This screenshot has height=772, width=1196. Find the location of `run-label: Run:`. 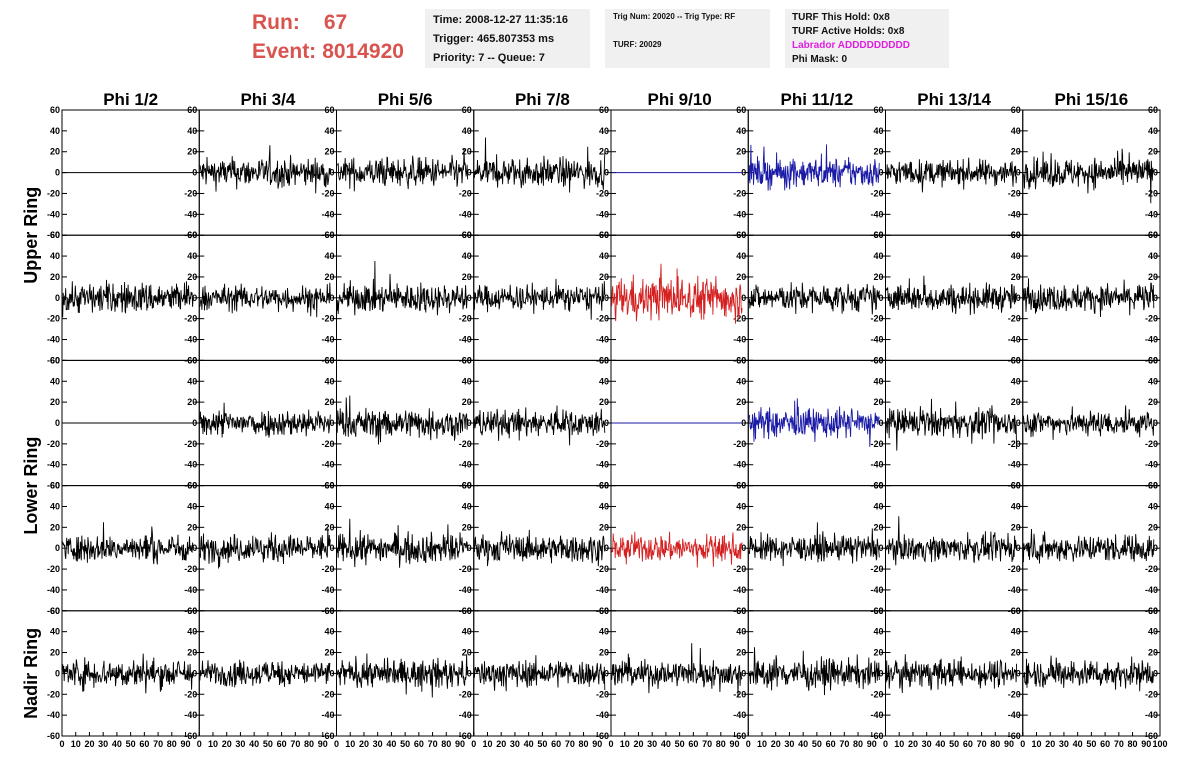

run-label: Run: is located at coordinates (276, 22).